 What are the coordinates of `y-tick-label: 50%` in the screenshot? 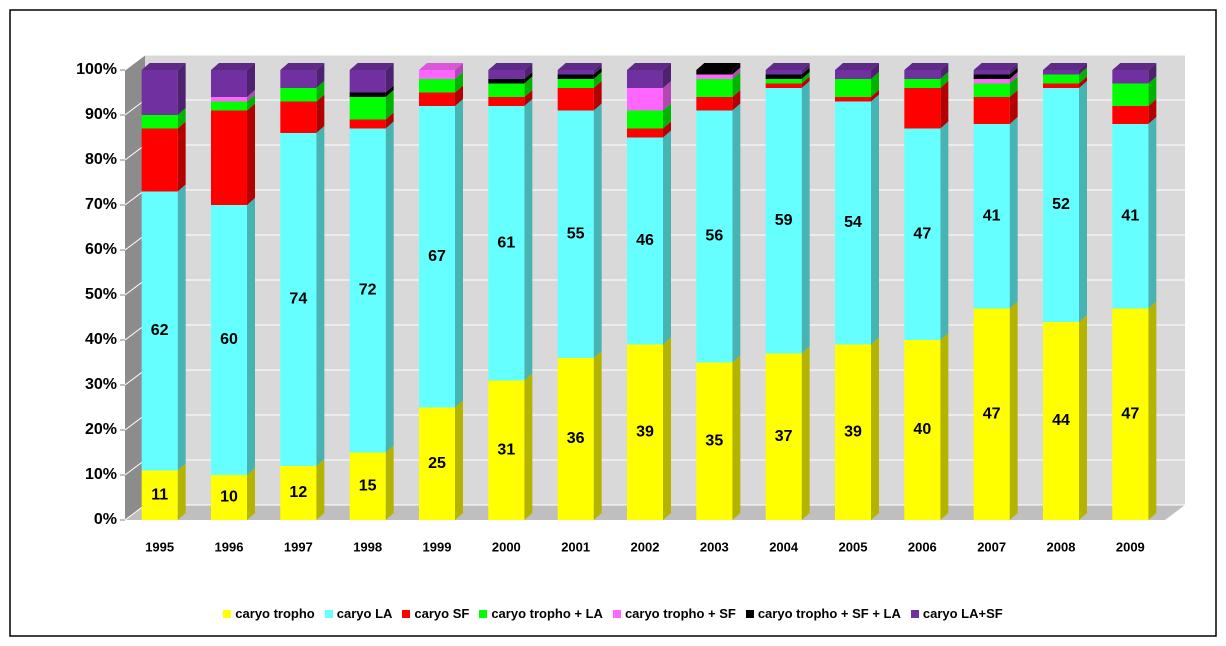 It's located at (101, 294).